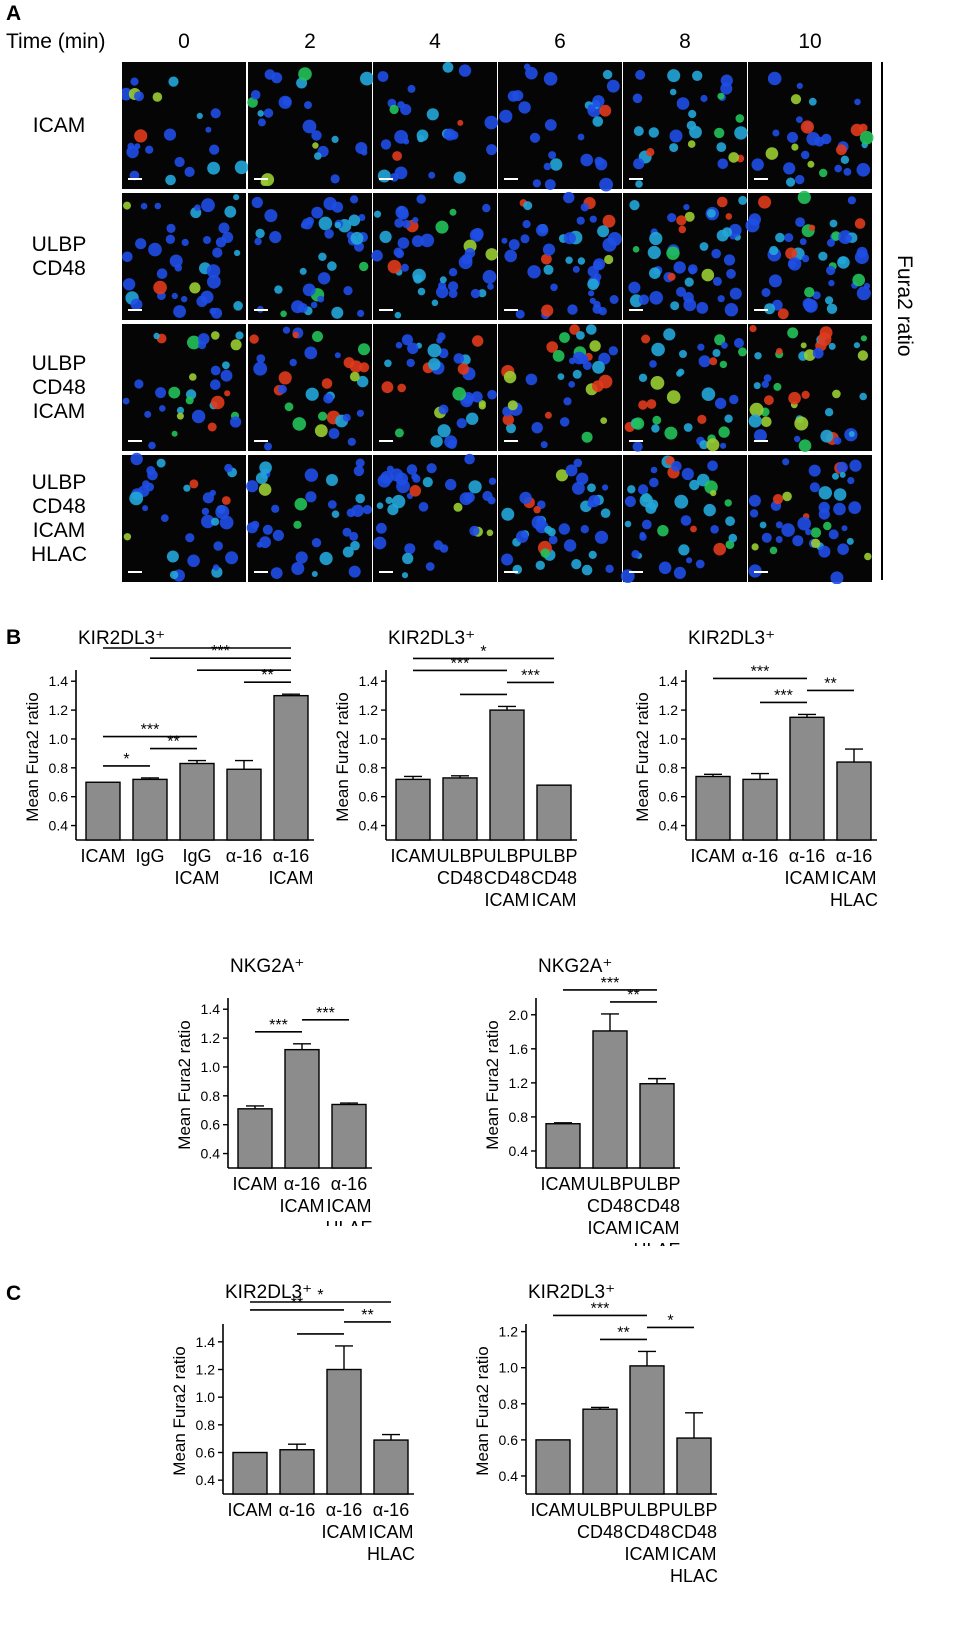 The image size is (963, 1652). What do you see at coordinates (211, 1125) in the screenshot?
I see `y-tick-label: 0.6` at bounding box center [211, 1125].